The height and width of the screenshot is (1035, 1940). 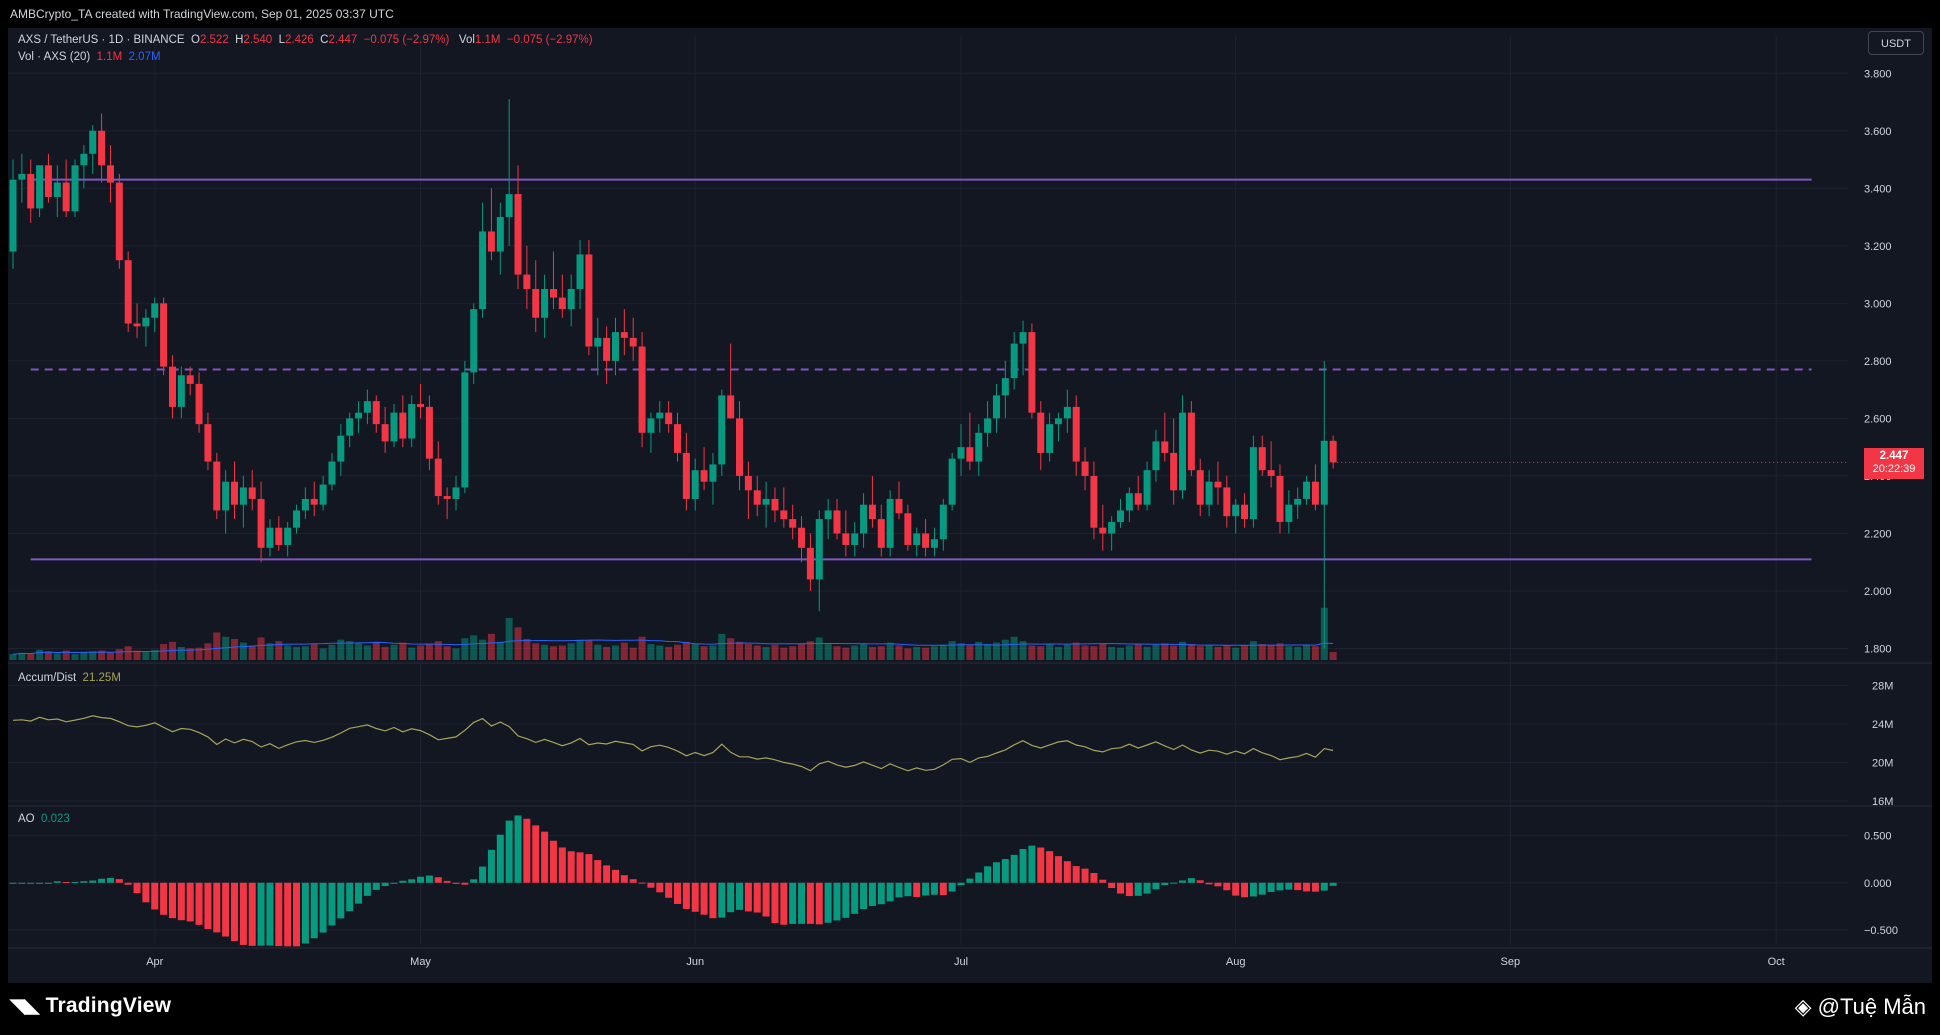 What do you see at coordinates (26, 819) in the screenshot?
I see `ao-name: AO` at bounding box center [26, 819].